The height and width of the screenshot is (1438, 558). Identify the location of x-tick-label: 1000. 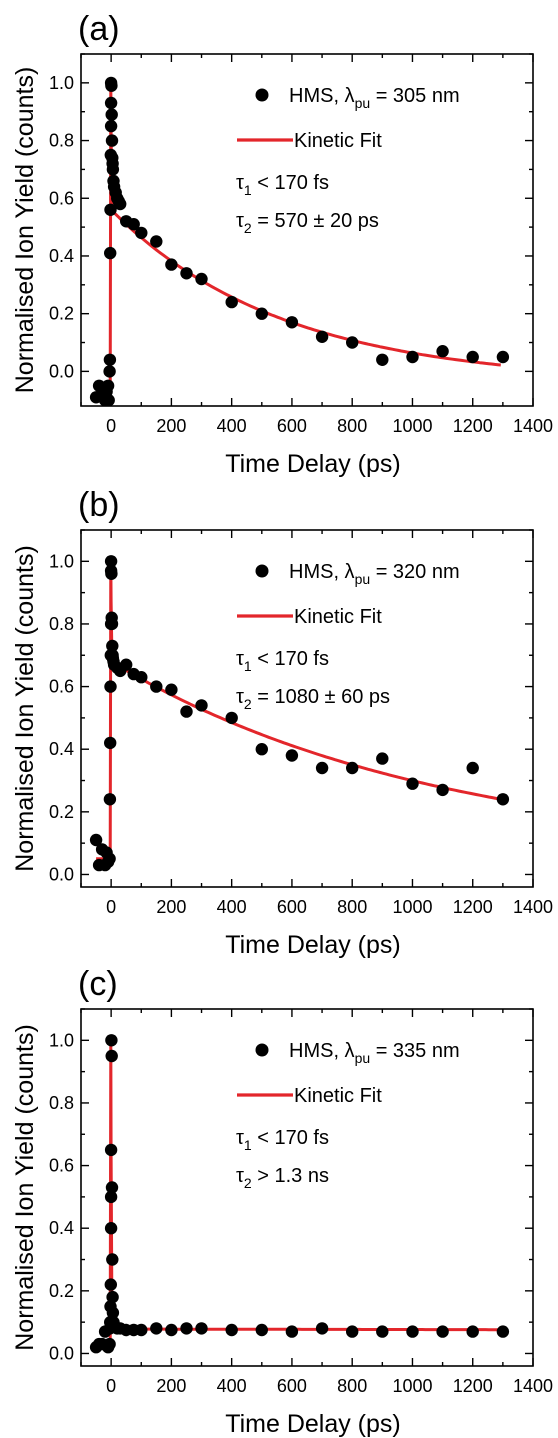
(412, 426).